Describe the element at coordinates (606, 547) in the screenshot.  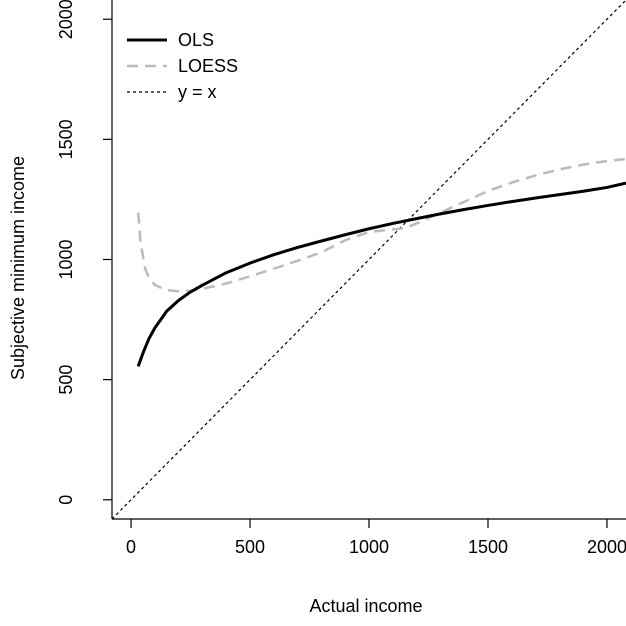
I see `x-tick-label: 2000` at that location.